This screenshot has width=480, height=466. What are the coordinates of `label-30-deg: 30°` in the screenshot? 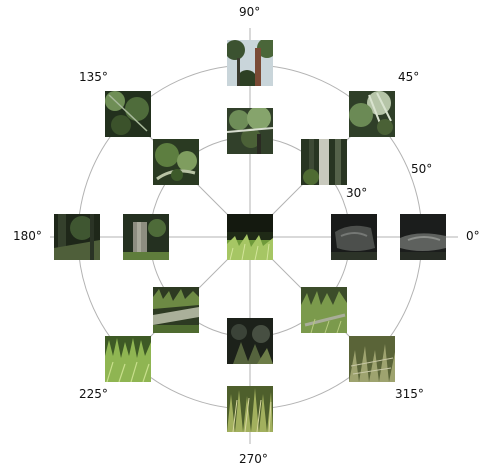 It's located at (357, 193).